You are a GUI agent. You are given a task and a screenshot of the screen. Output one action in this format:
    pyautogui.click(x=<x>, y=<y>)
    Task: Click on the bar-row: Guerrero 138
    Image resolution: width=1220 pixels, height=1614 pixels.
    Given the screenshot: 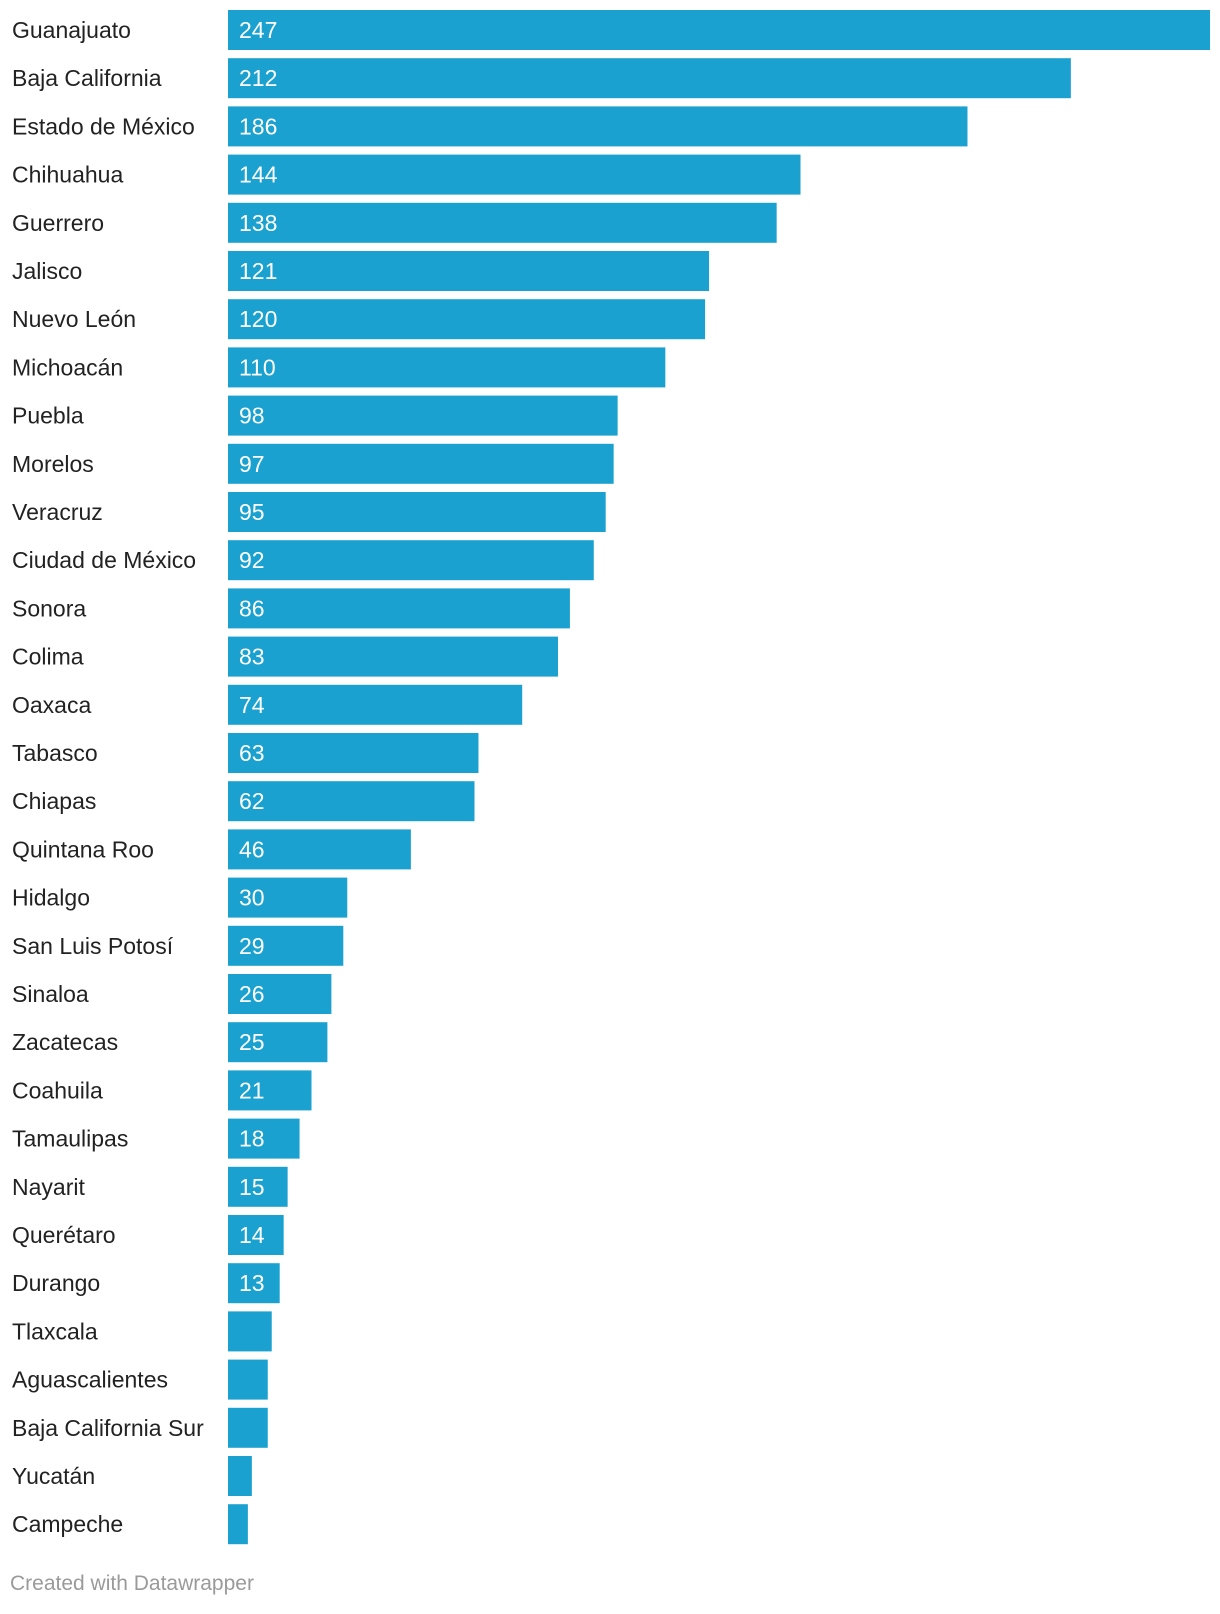 What is the action you would take?
    pyautogui.click(x=394, y=222)
    